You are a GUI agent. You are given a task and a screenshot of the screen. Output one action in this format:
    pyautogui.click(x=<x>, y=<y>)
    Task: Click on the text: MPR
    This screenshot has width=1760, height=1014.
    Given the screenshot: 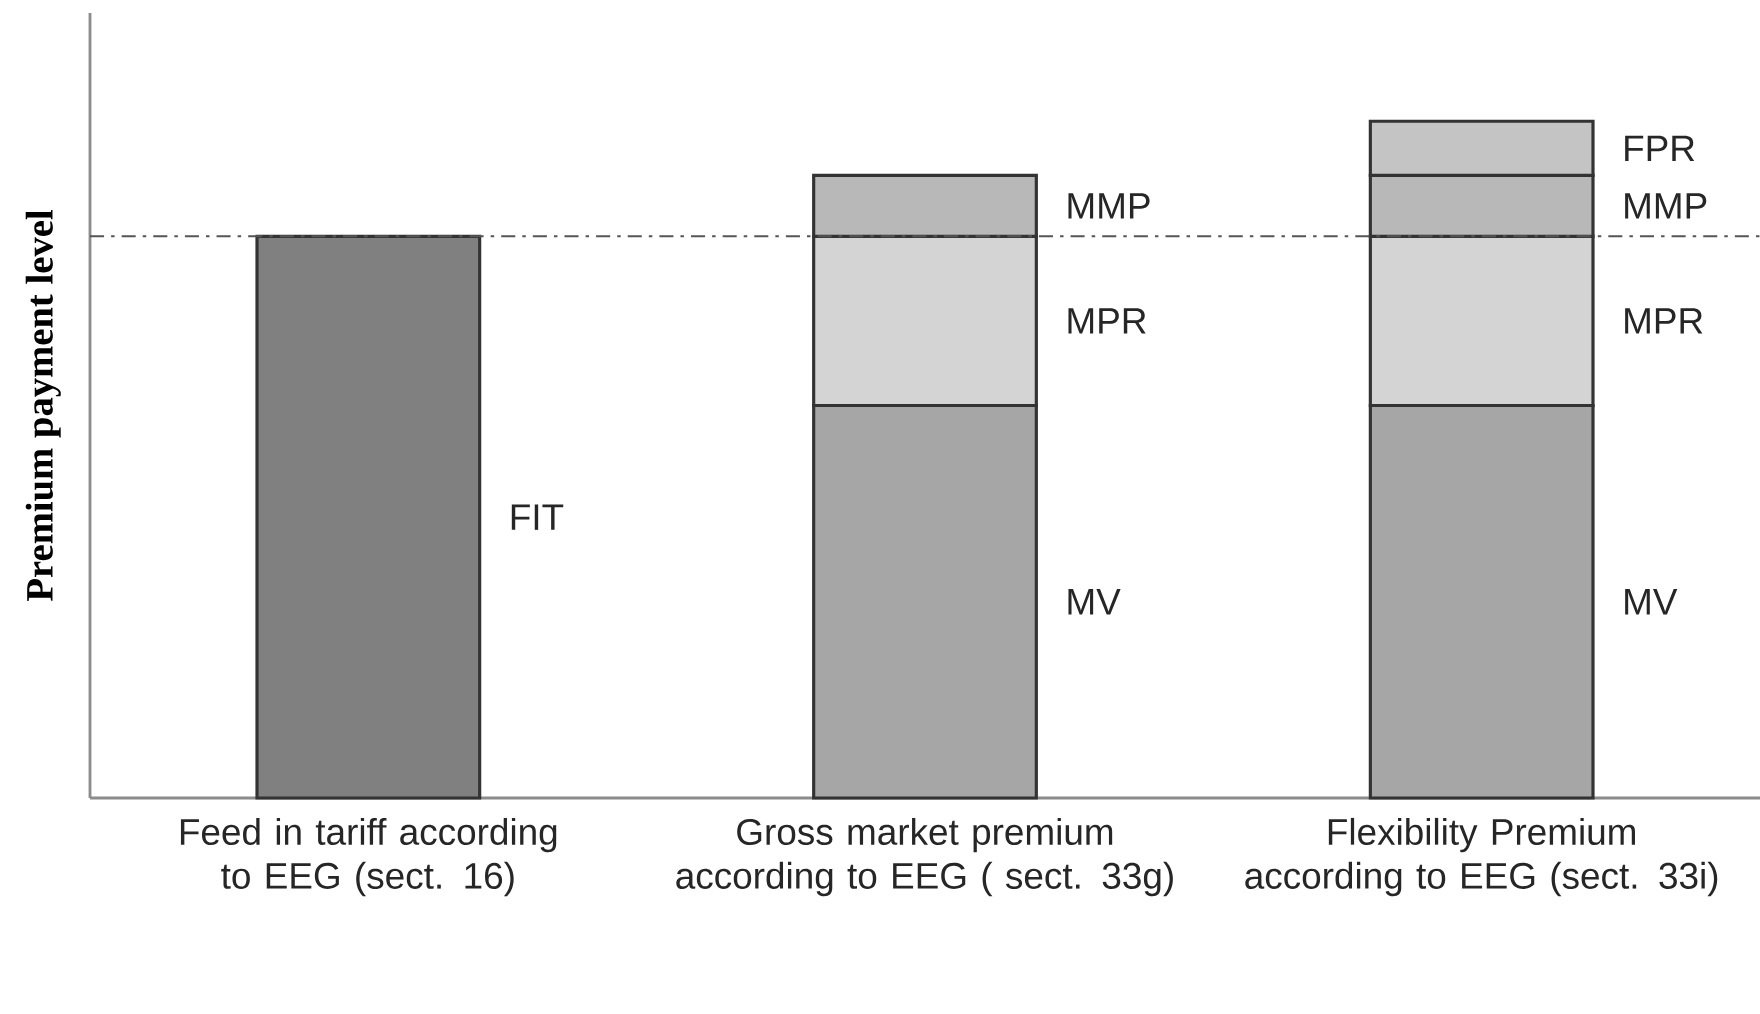 What is the action you would take?
    pyautogui.click(x=1107, y=321)
    